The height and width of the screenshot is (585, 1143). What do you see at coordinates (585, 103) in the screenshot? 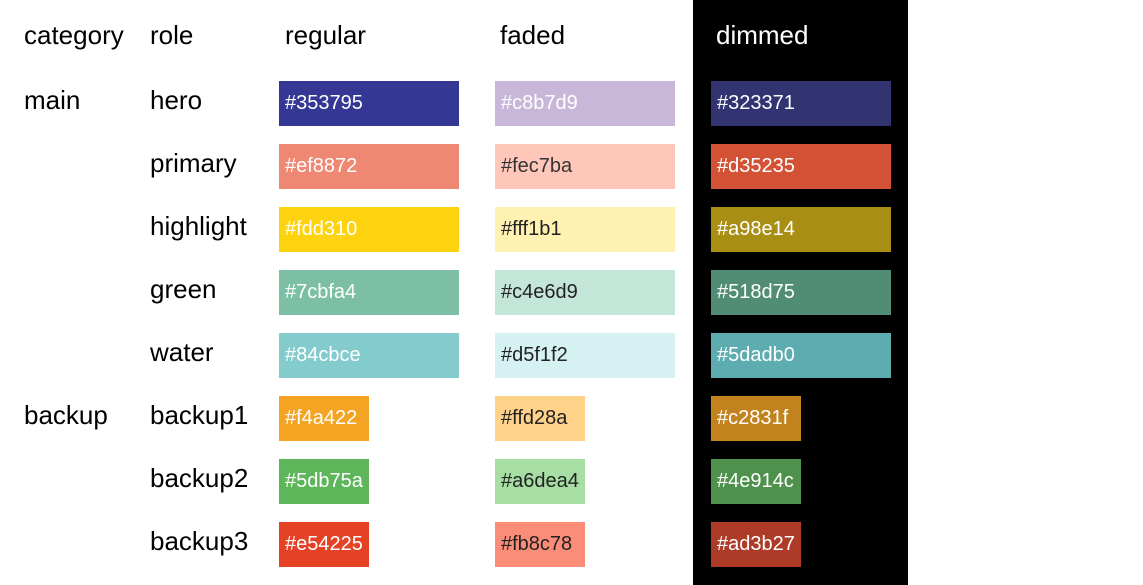
I see `faded-swatch: #c8b7d9` at bounding box center [585, 103].